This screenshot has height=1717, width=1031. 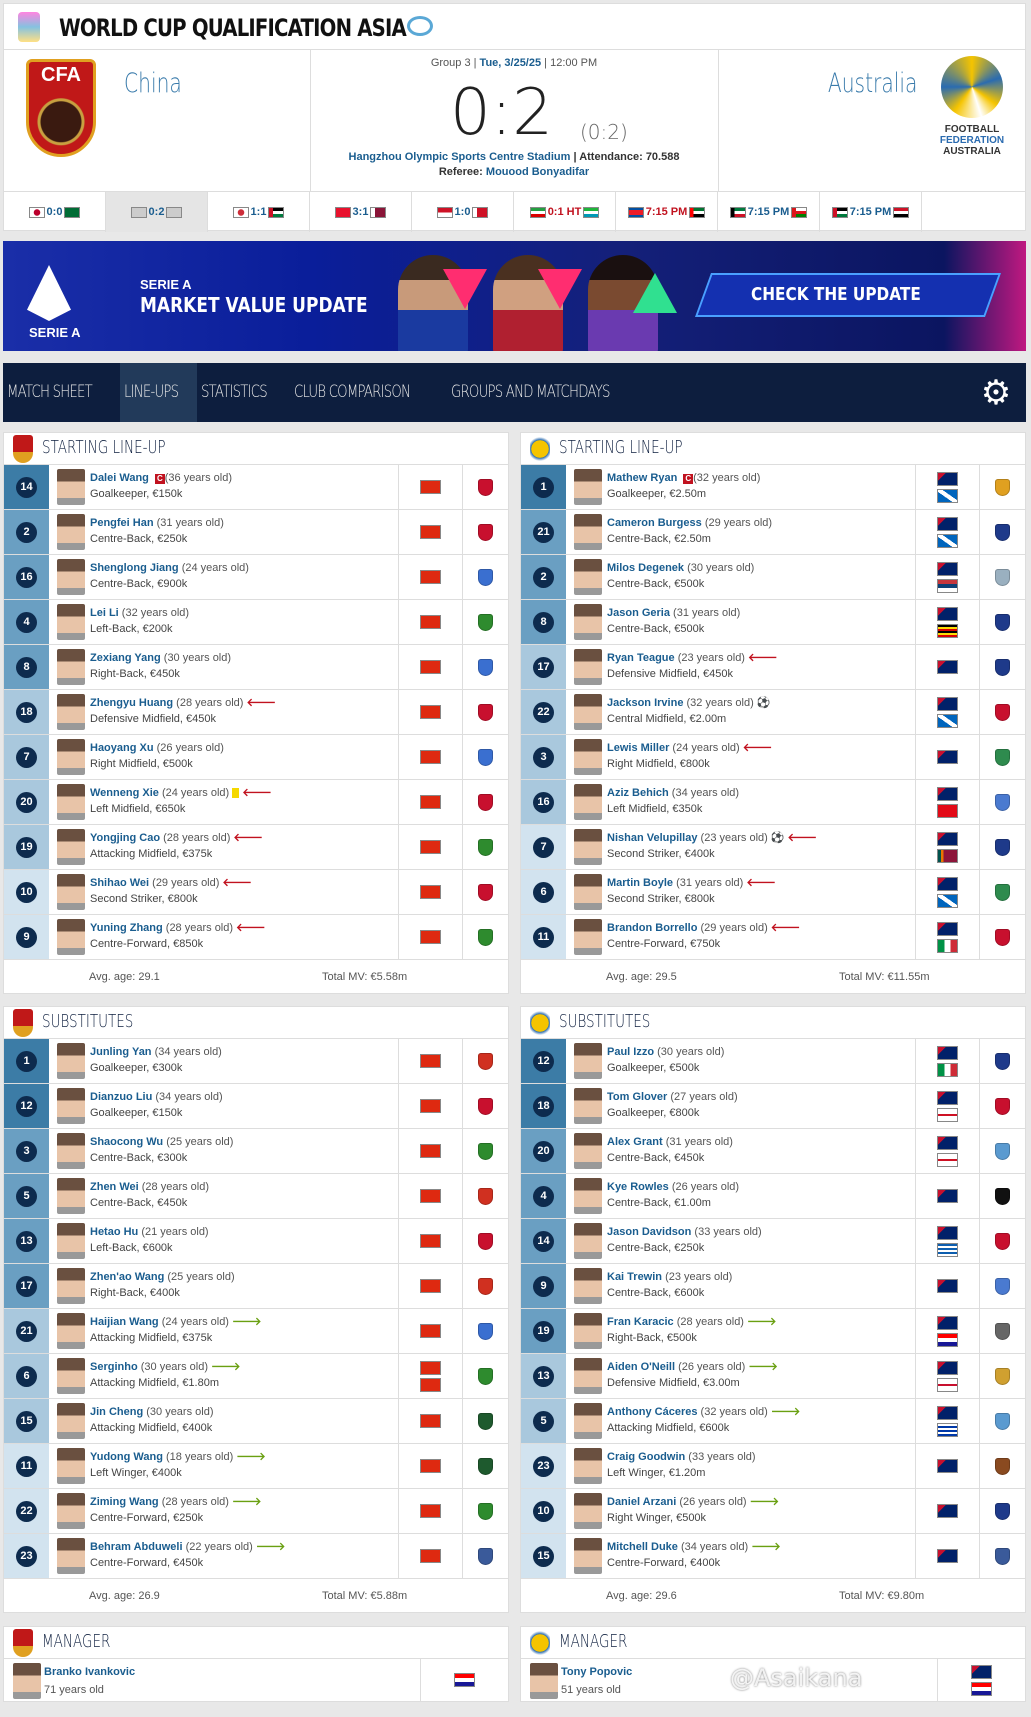 I want to click on player-name-link: Mitchell Duke, so click(x=642, y=1547).